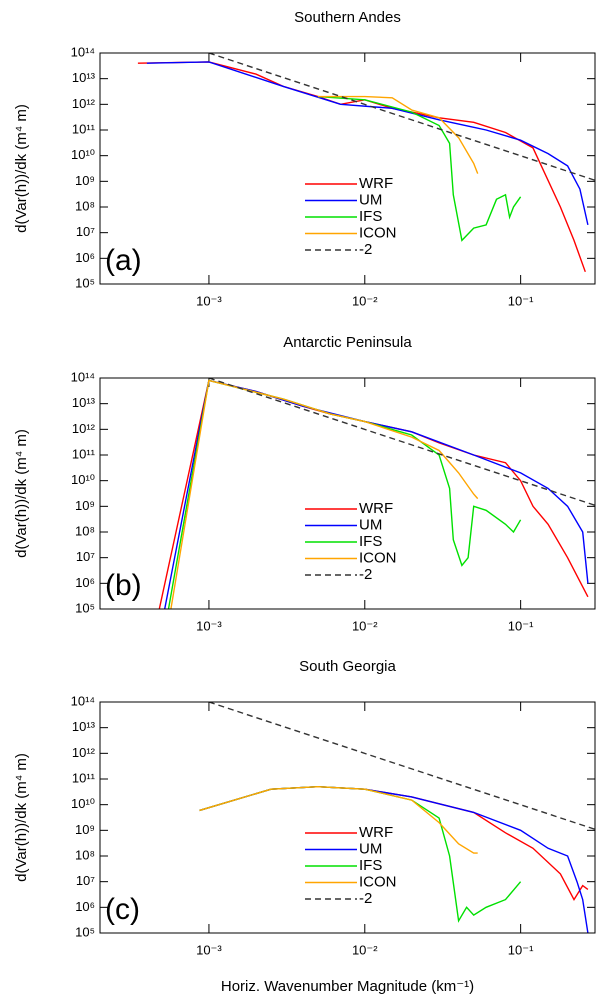  Describe the element at coordinates (347, 17) in the screenshot. I see `panel-title: Southern Andes` at that location.